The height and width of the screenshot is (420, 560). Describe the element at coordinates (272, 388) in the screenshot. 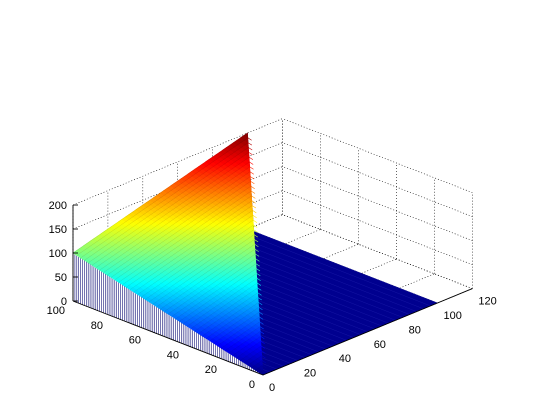

I see `x-tick-label: 0` at that location.